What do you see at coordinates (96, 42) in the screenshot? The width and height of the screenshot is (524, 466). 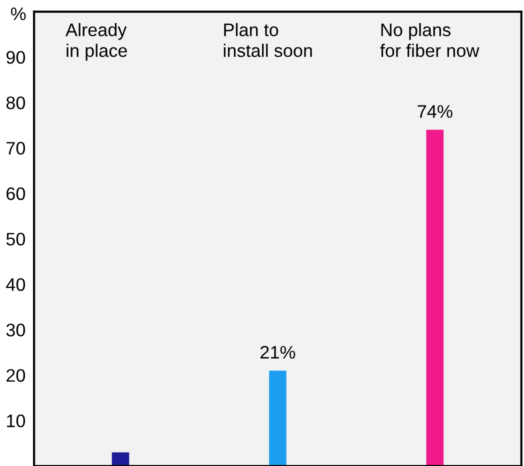 I see `x-tick-label: Already in place` at bounding box center [96, 42].